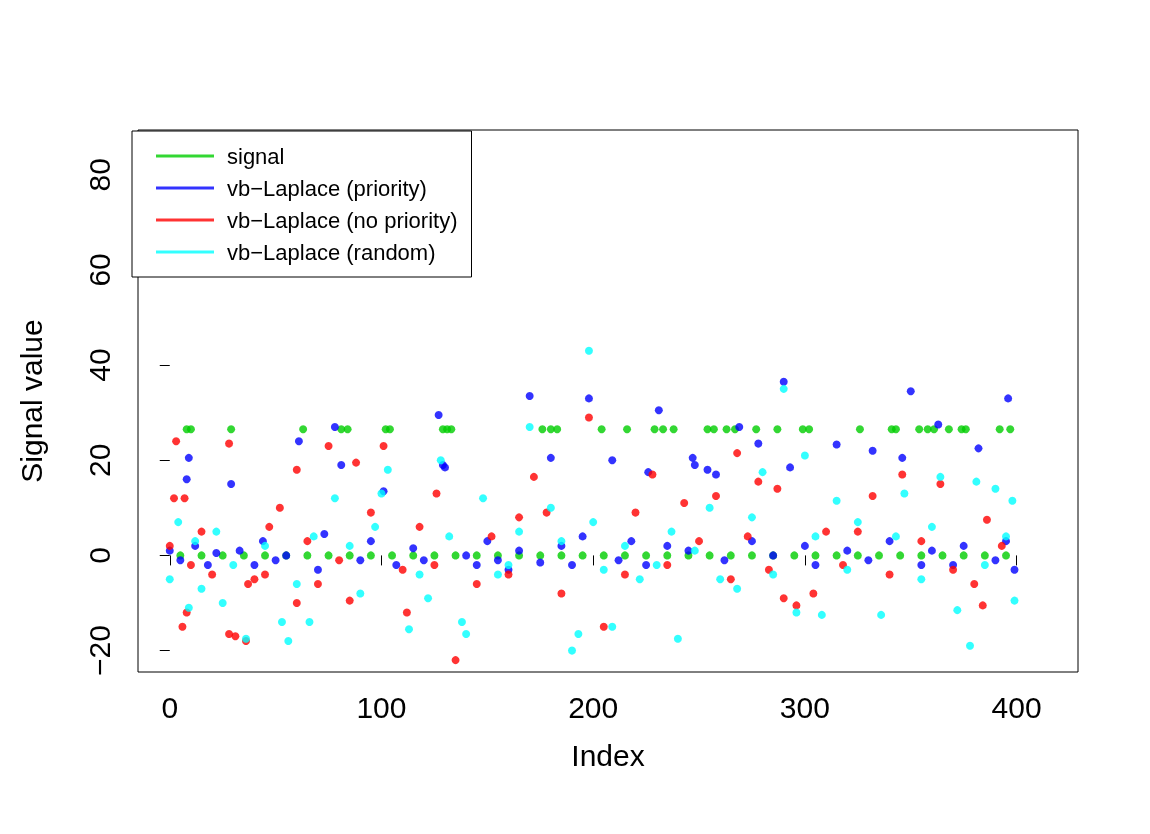  What do you see at coordinates (31, 401) in the screenshot?
I see `y-axis-title: Signal value` at bounding box center [31, 401].